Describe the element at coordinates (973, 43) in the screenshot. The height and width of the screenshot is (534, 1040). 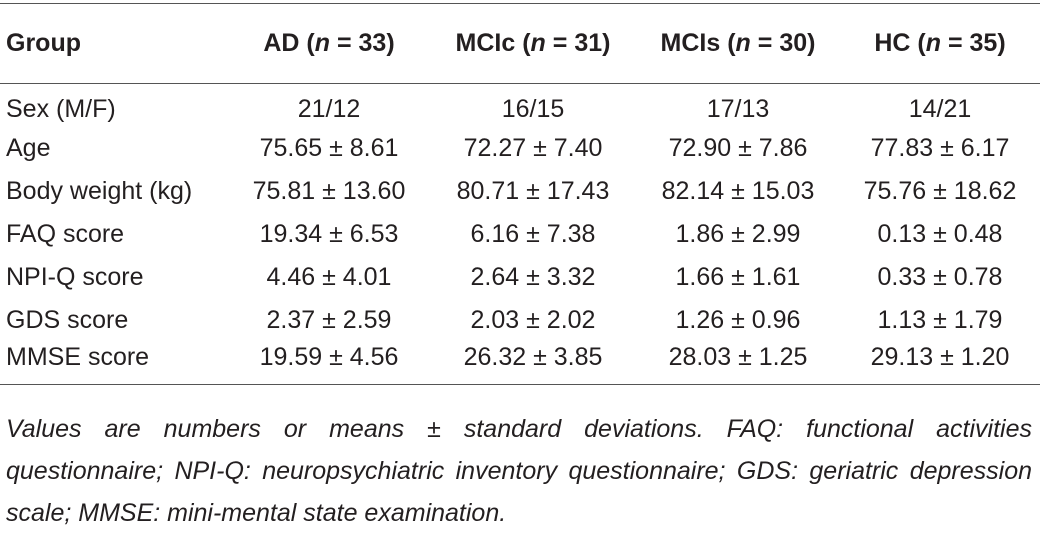
I see `sample-size: = 35)` at that location.